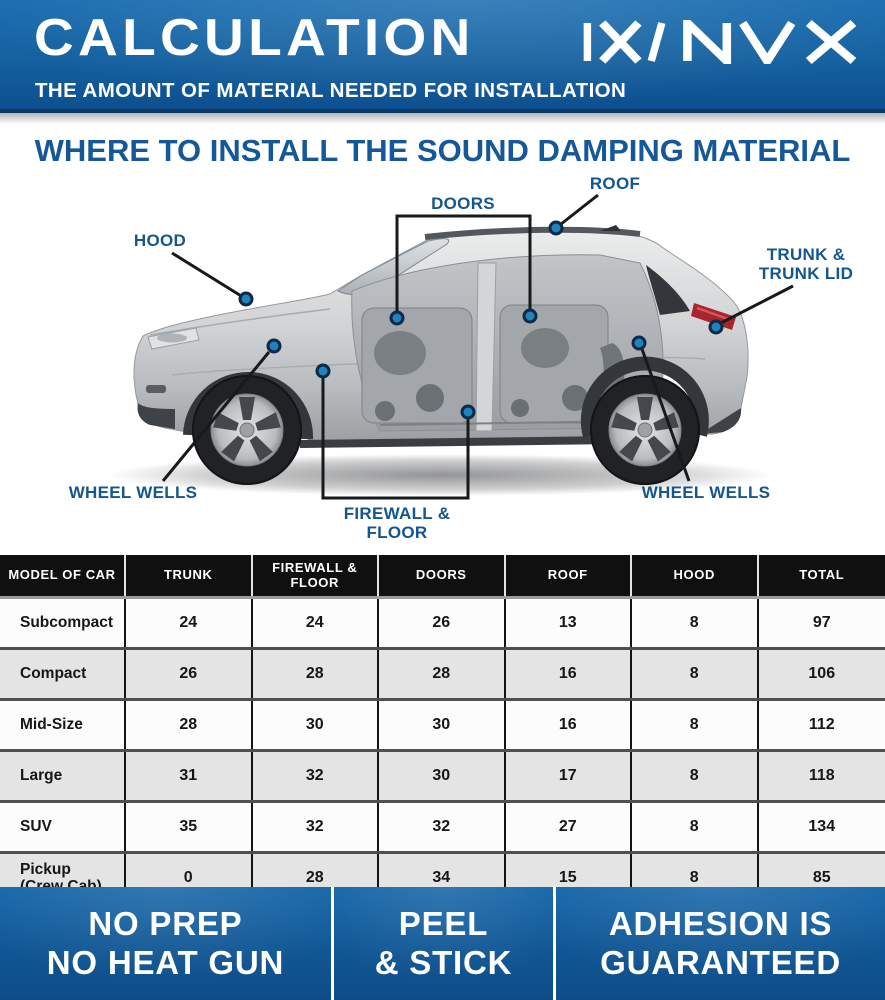 This screenshot has height=1000, width=885. I want to click on table-row-suv: SUV 35 32 32 27 8 134, so click(442, 825).